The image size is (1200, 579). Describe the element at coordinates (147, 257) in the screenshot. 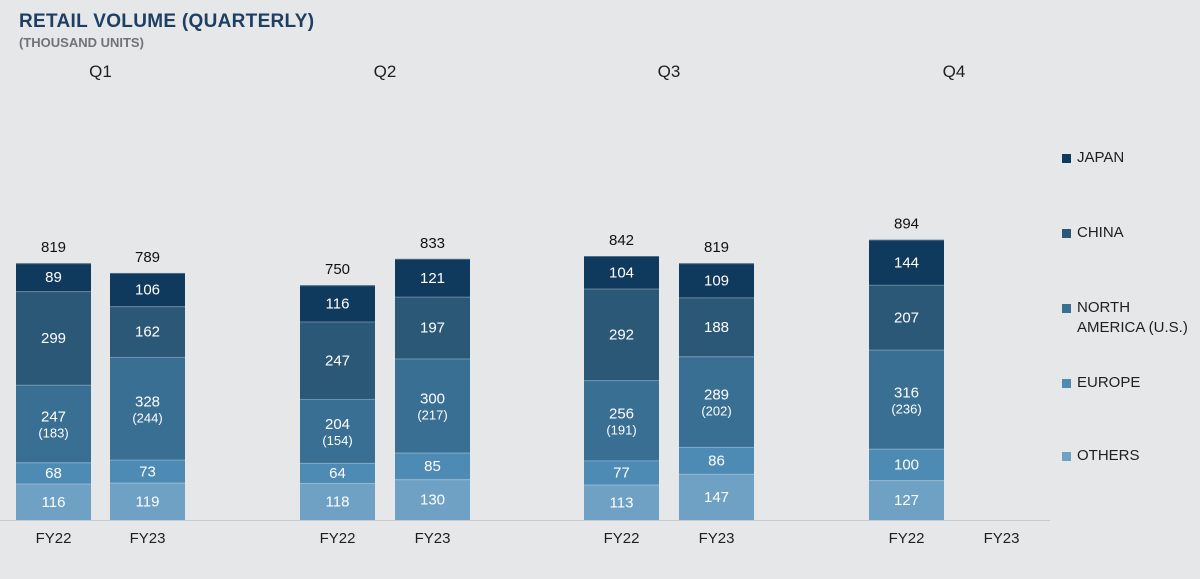

I see `bar-total-label: 789` at that location.